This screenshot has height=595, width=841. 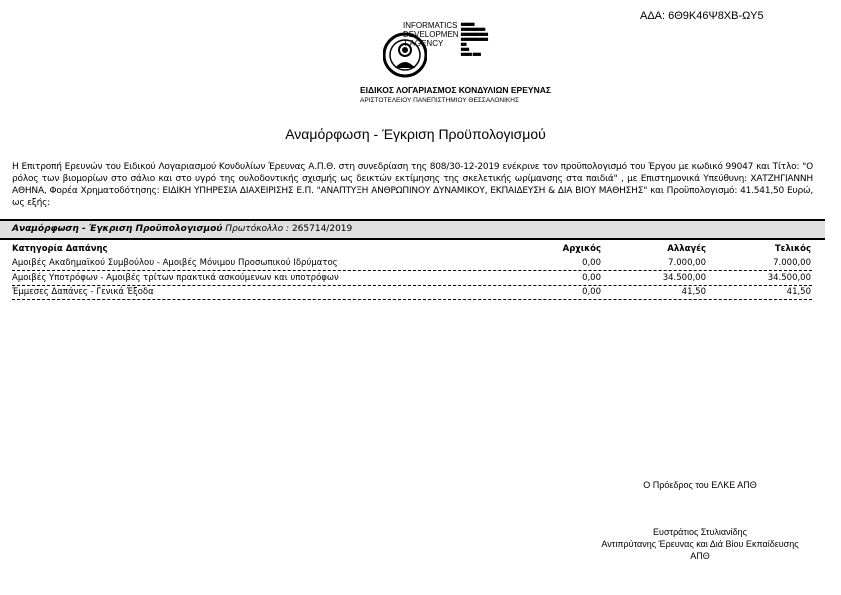 What do you see at coordinates (700, 532) in the screenshot?
I see `signatory-name: Ευστράτιος Στυλιανίδης` at bounding box center [700, 532].